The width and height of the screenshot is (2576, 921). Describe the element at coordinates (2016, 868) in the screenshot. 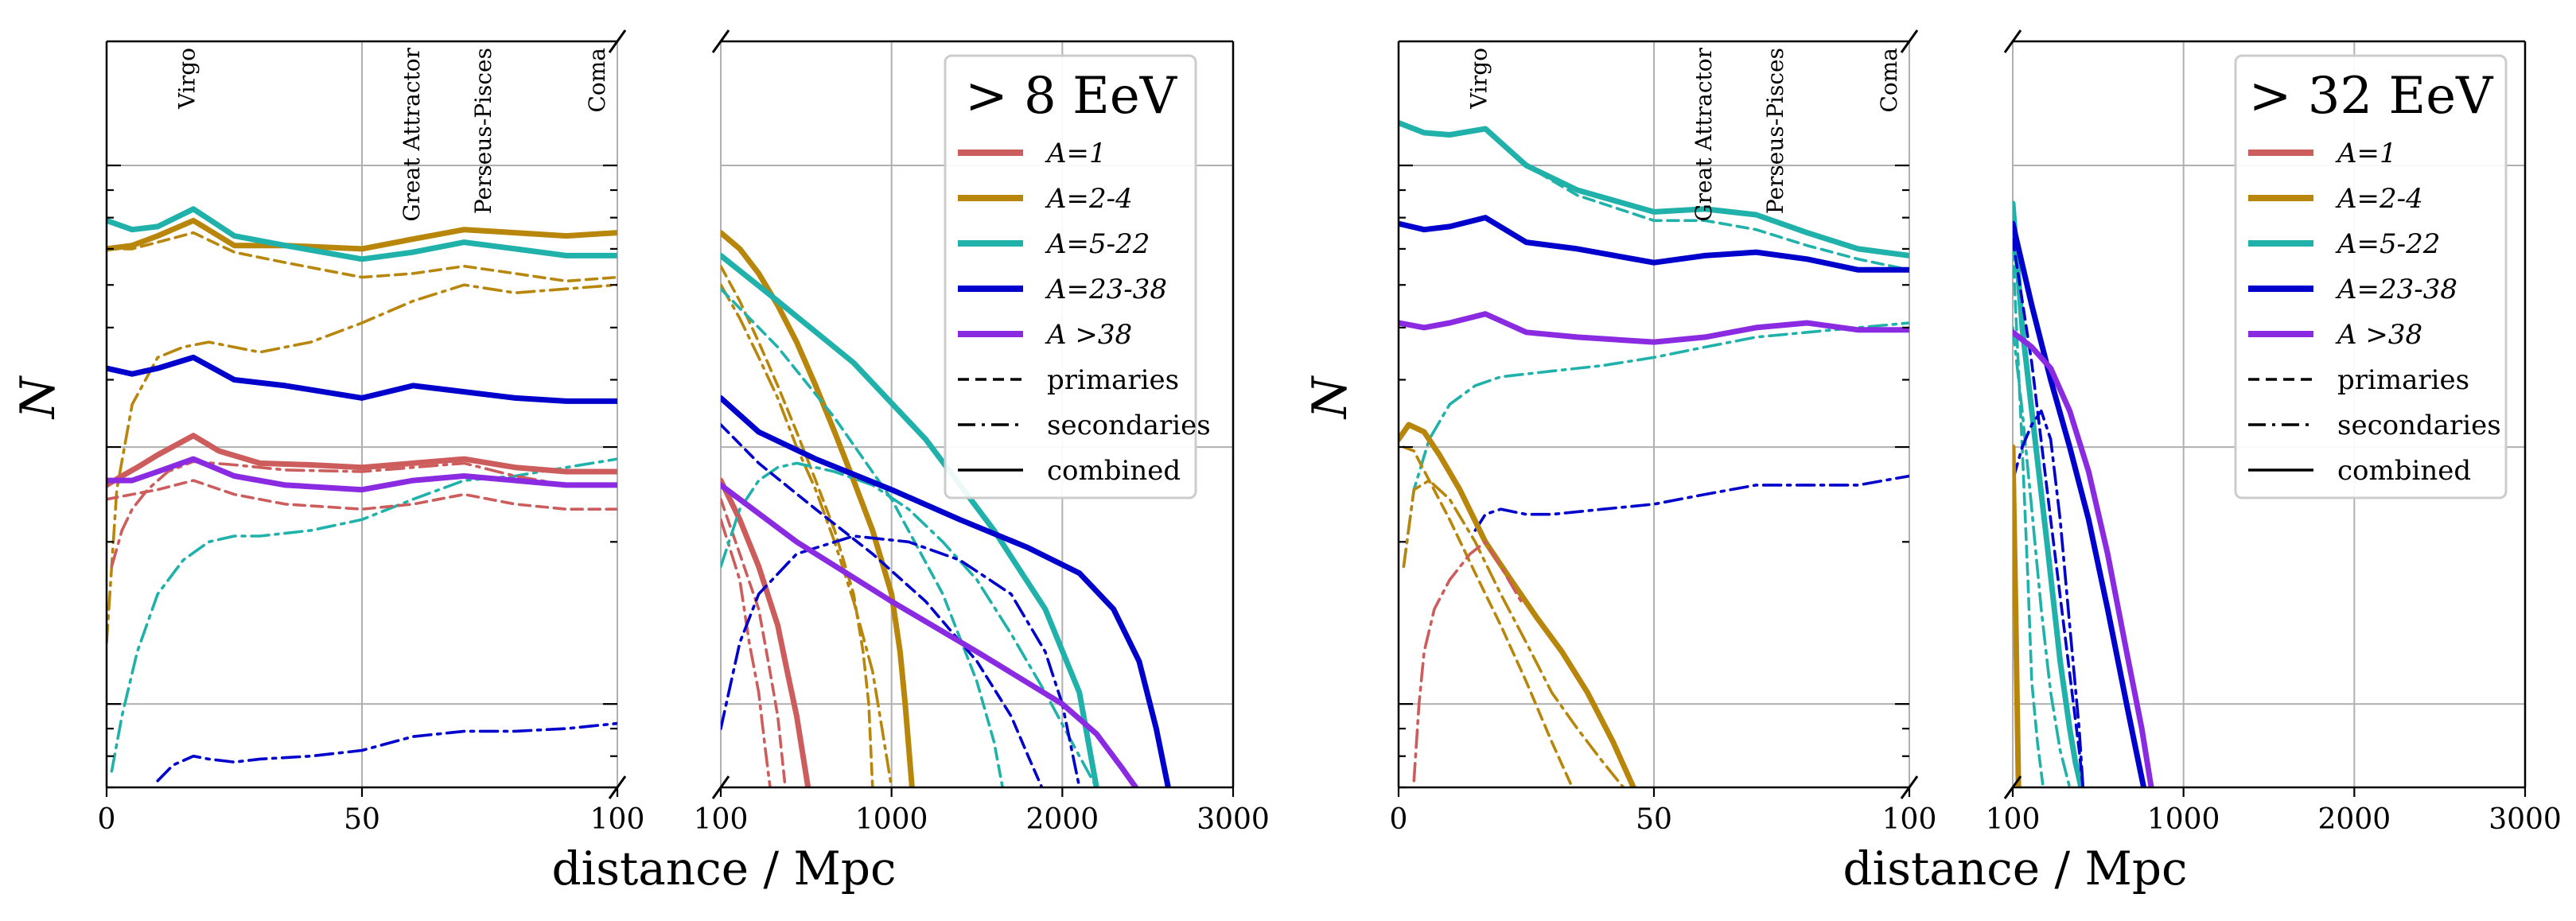

I see `right-x-axis-label: distance / Mpc` at that location.